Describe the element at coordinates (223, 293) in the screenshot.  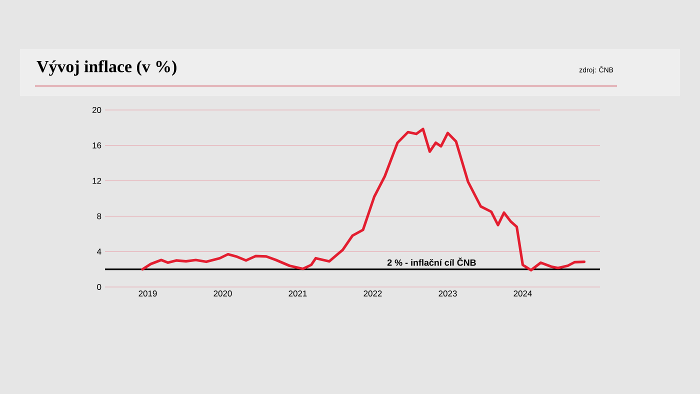
I see `x-tick-label: 2020` at that location.